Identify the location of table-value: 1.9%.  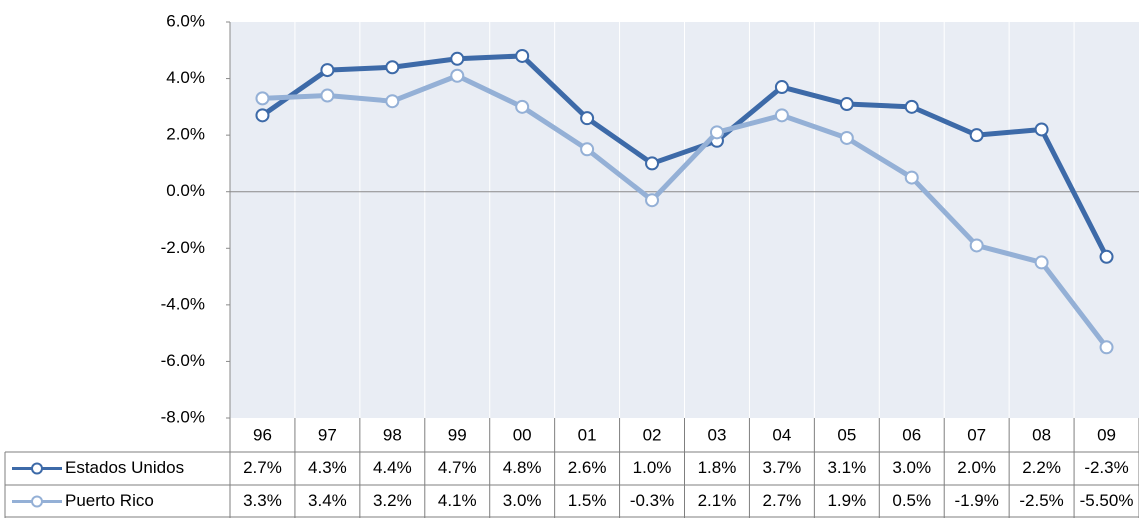
(846, 500).